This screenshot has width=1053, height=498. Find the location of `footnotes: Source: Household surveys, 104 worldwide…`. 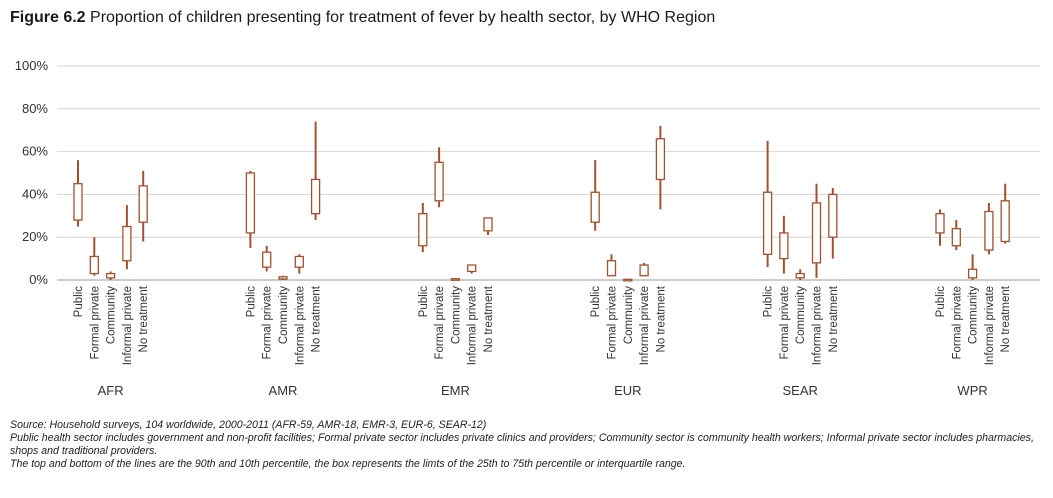

footnotes: Source: Household surveys, 104 worldwide… is located at coordinates (527, 445).